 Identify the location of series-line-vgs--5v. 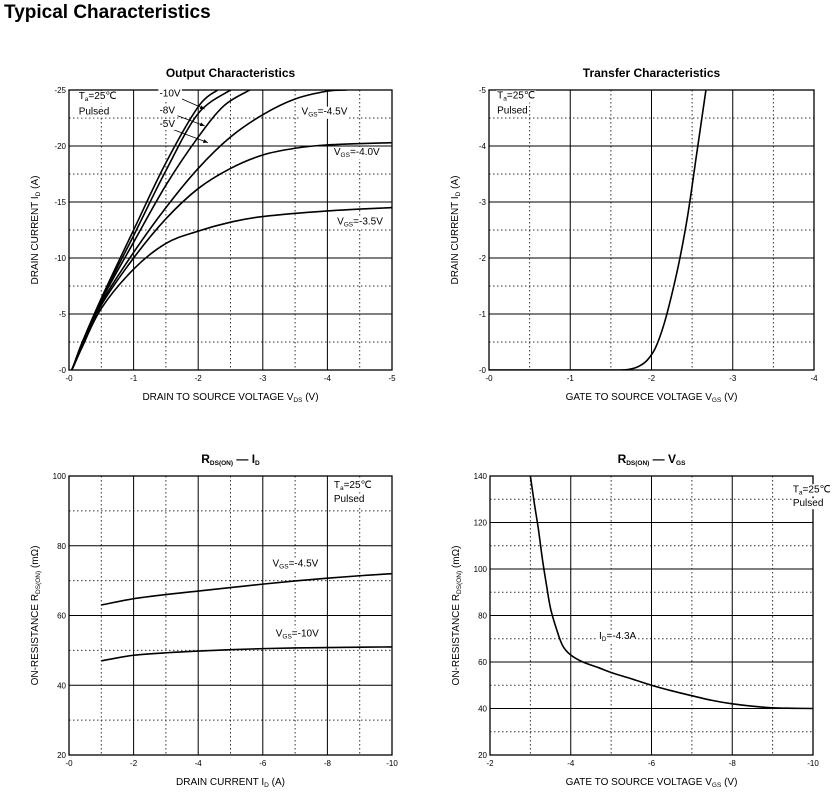
(160, 230).